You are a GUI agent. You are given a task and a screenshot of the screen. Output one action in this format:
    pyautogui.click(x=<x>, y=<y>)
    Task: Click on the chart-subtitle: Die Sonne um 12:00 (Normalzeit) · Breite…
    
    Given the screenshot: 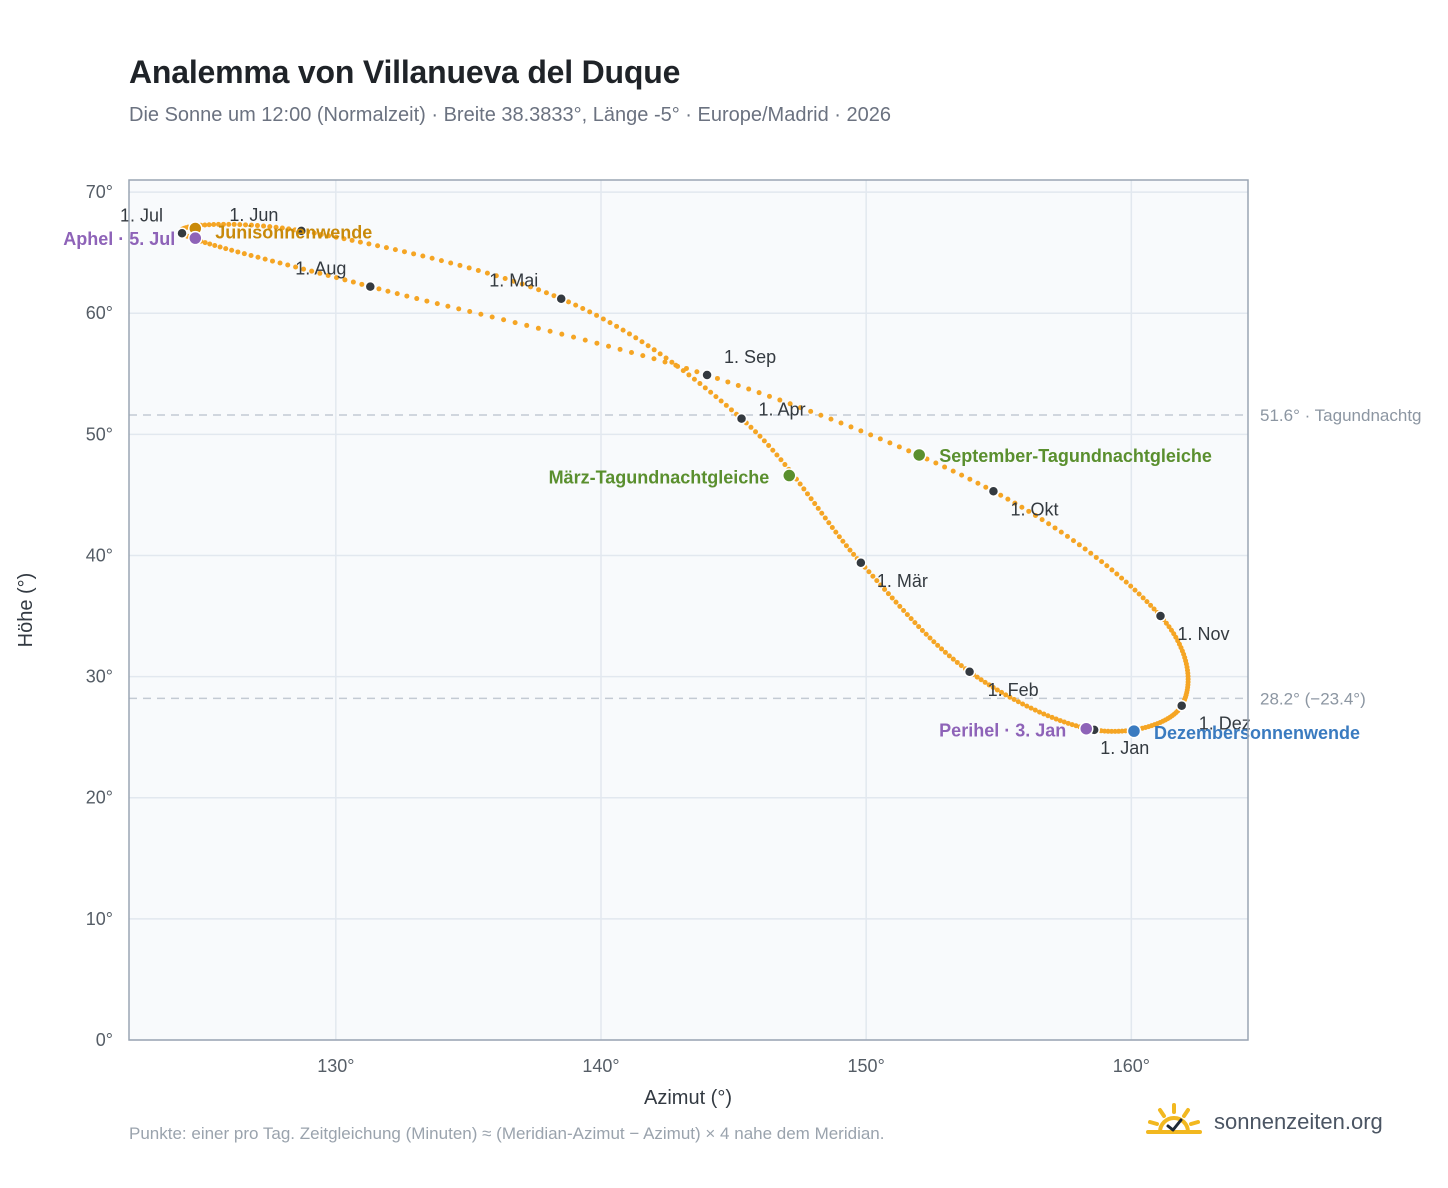 What is the action you would take?
    pyautogui.click(x=510, y=115)
    